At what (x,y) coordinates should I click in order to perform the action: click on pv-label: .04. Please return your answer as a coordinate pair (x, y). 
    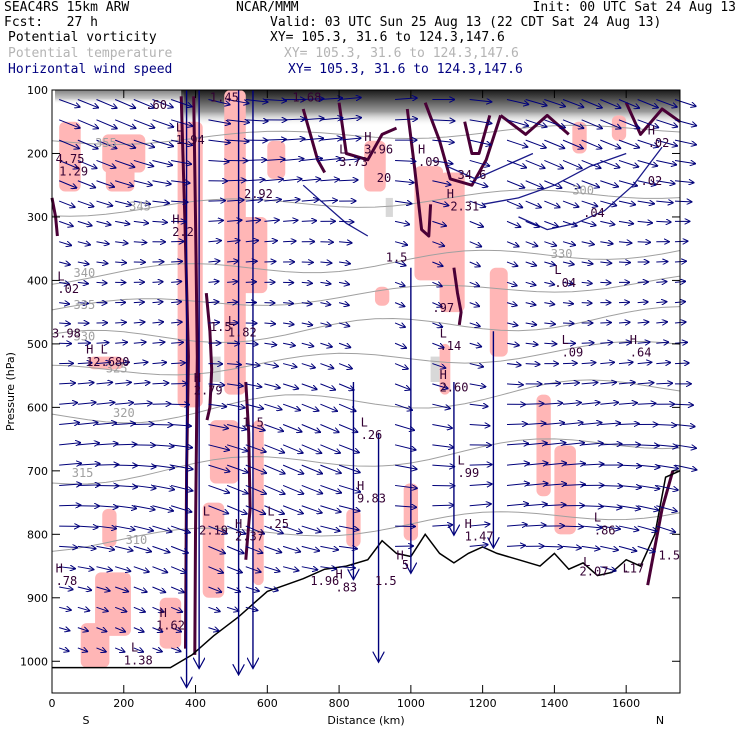
    Looking at the image, I should click on (594, 213).